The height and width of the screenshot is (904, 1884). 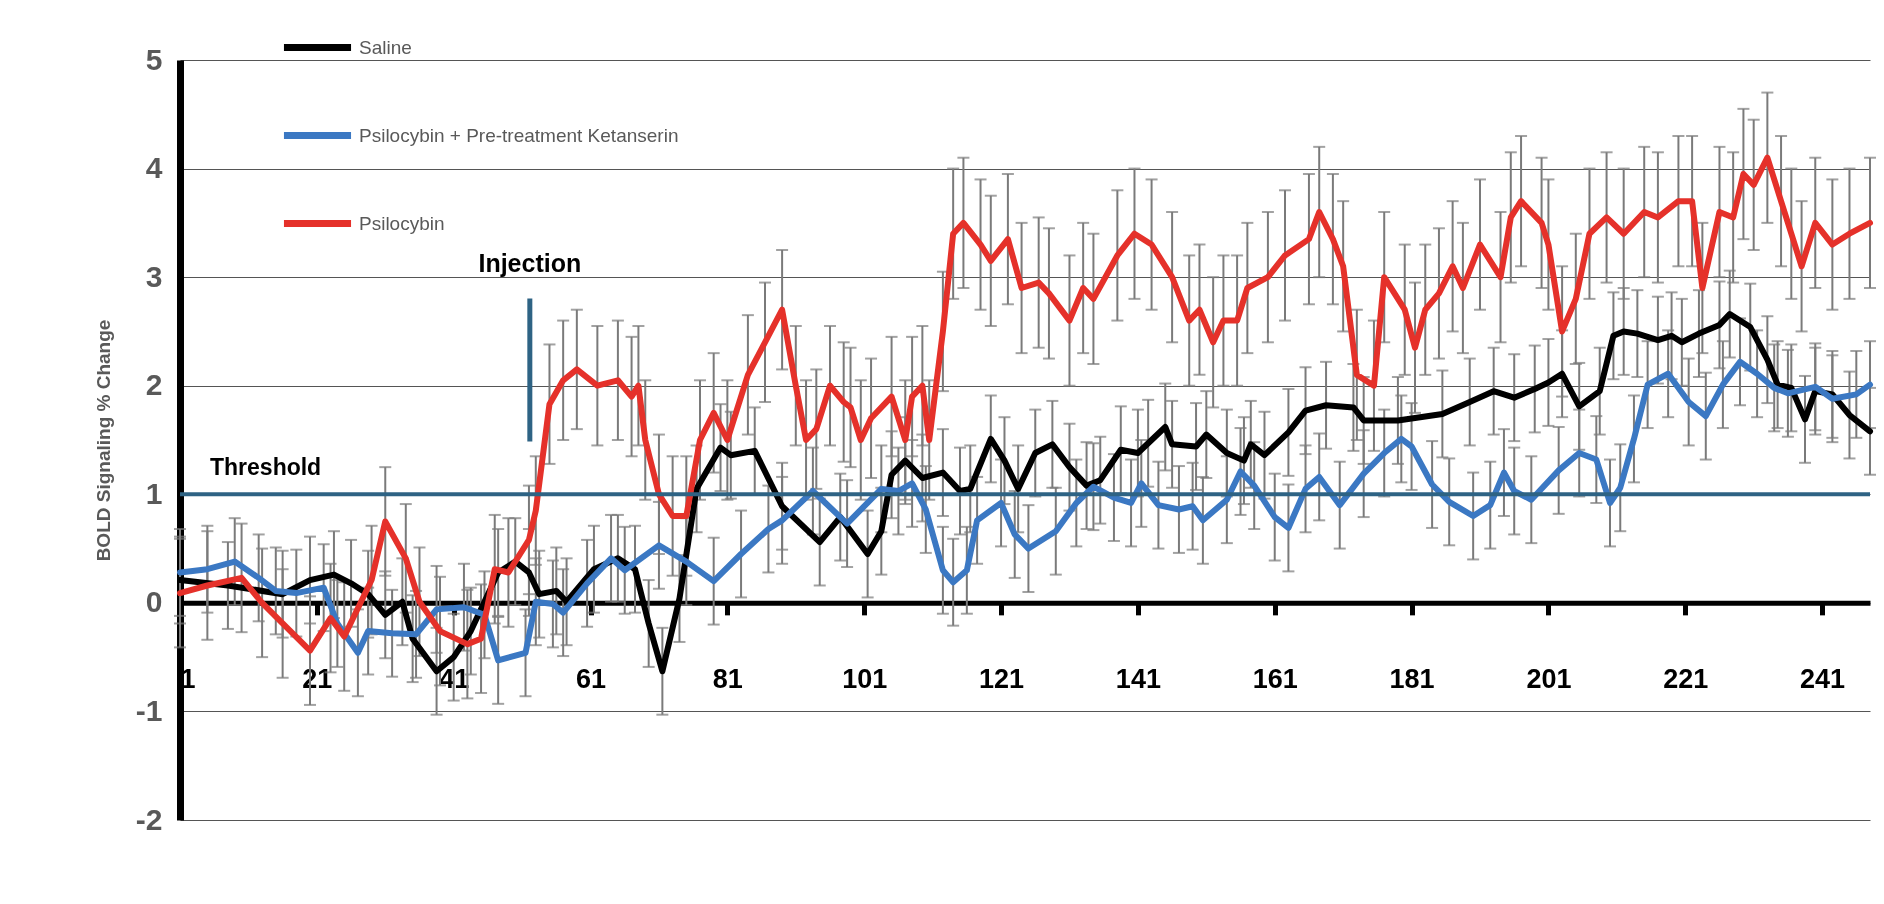 I want to click on y-tick-label: 2, so click(x=154, y=385).